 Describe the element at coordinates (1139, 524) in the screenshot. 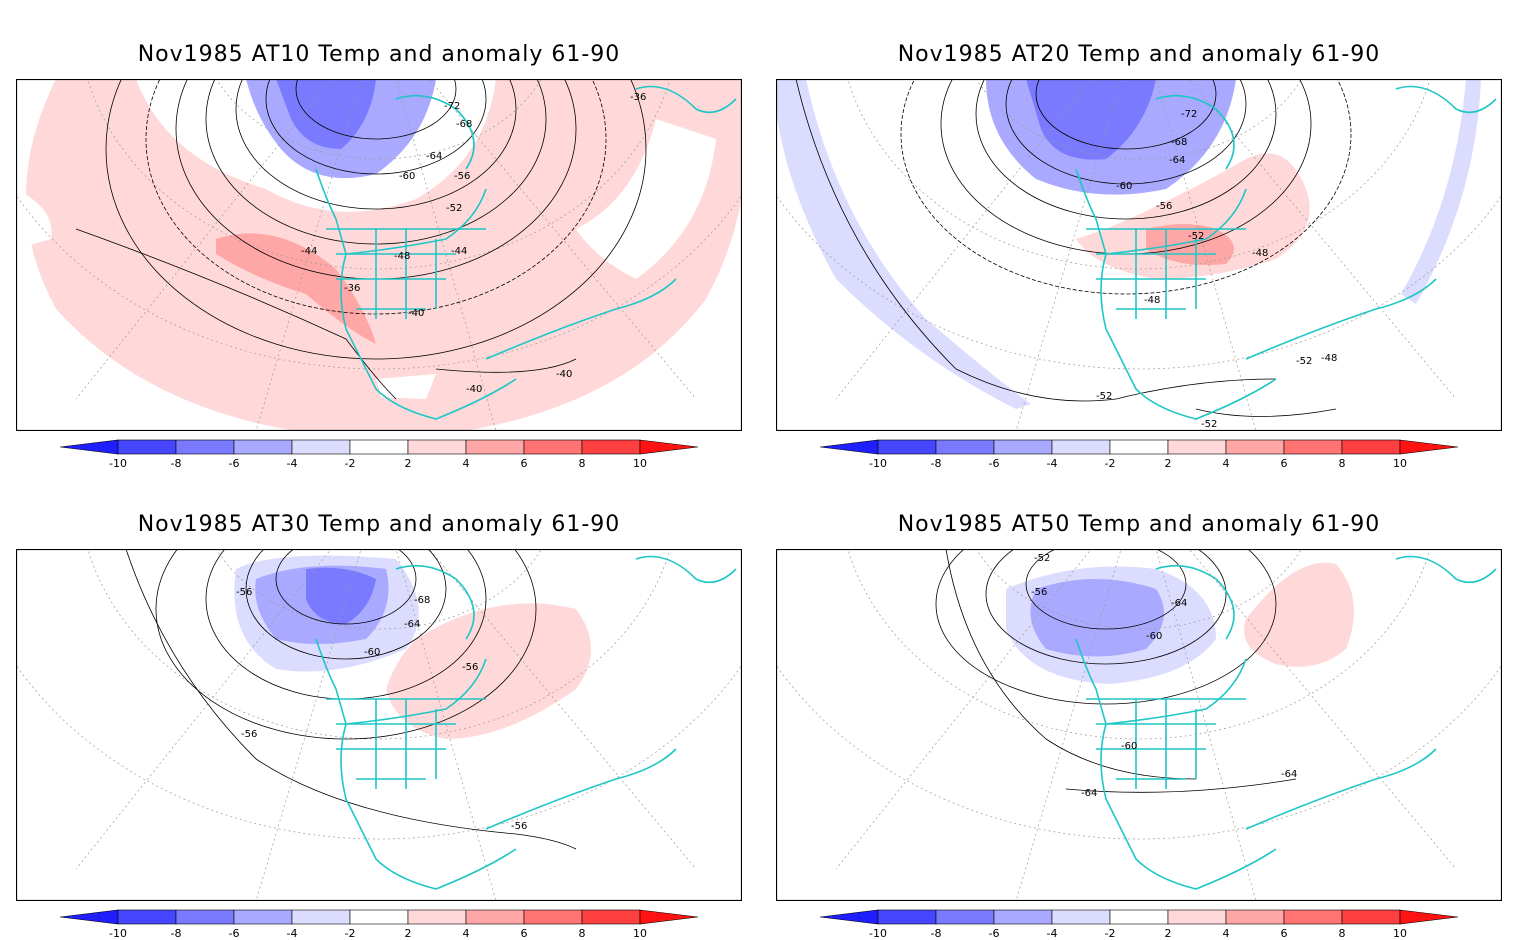

I see `panel-title: Nov1985 AT50 Temp and anomaly 61-90` at that location.